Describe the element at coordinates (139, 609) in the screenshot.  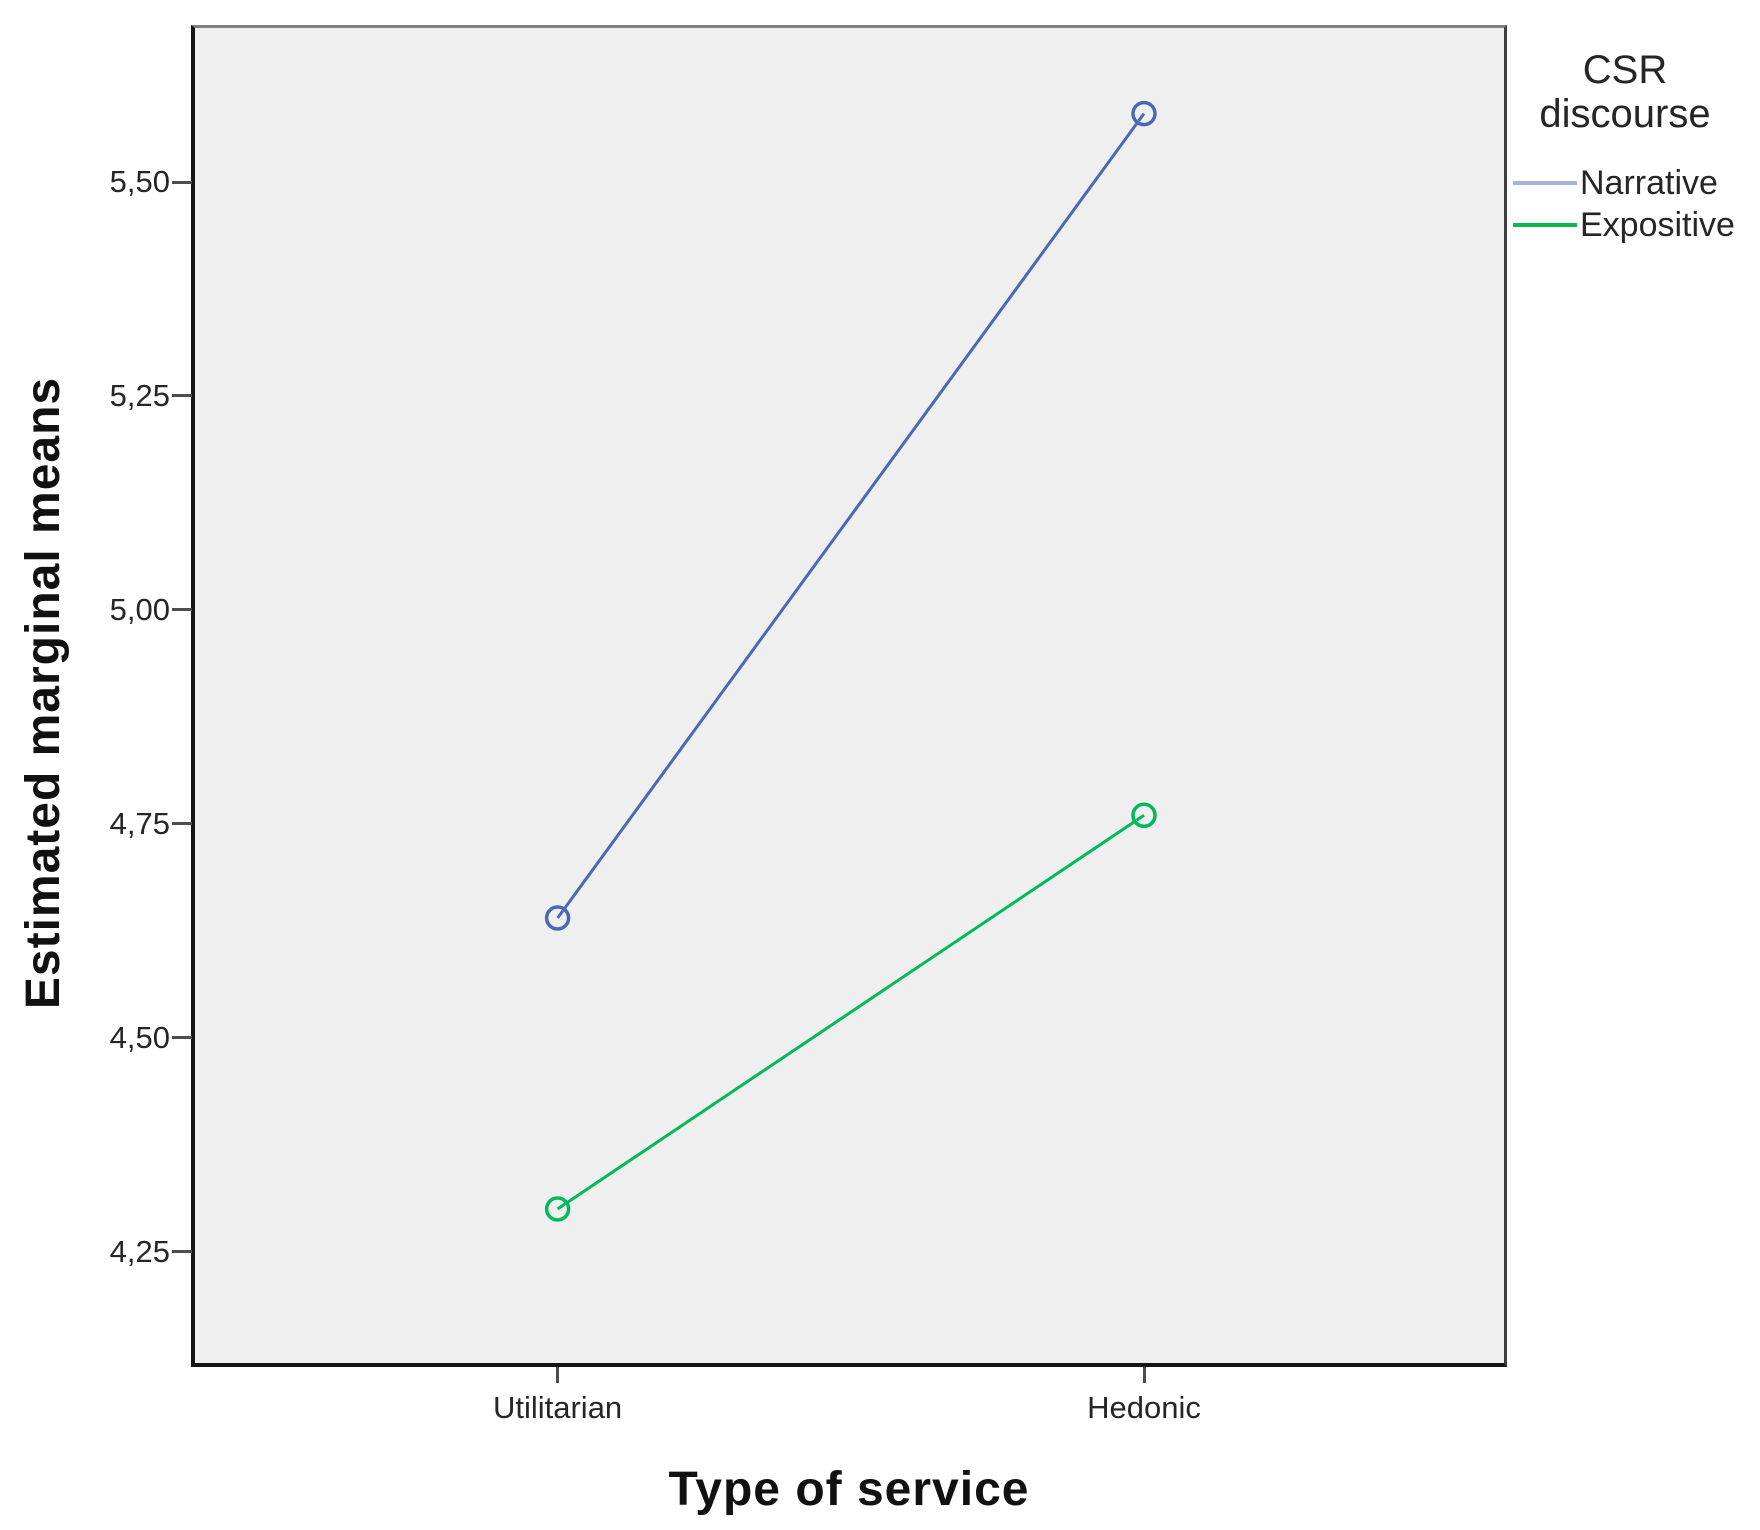
I see `y-tick-label: 5,00` at that location.